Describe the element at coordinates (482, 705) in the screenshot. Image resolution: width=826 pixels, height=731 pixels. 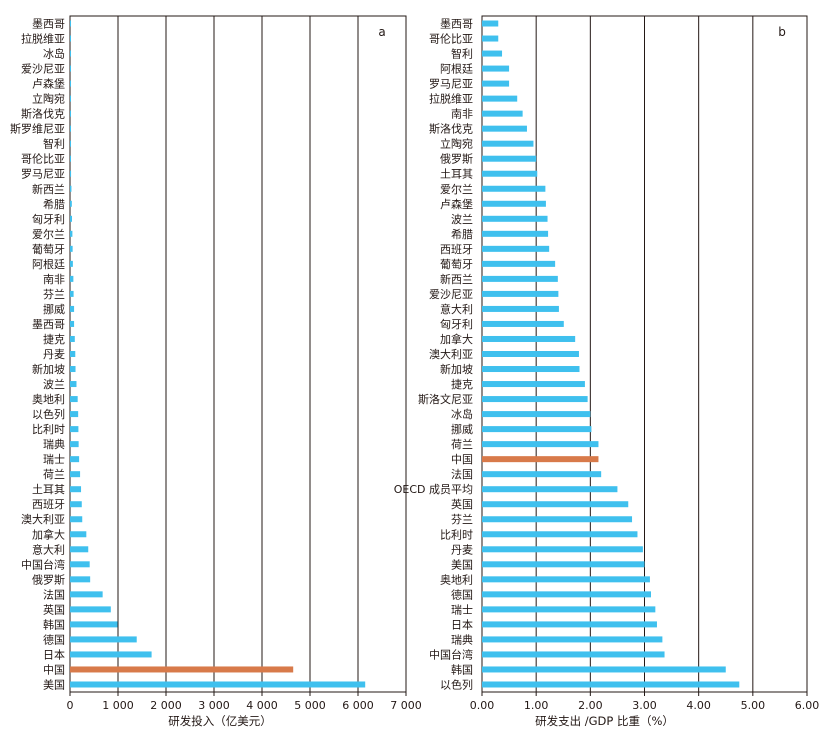
I see `x-tick-label: 0.00` at that location.